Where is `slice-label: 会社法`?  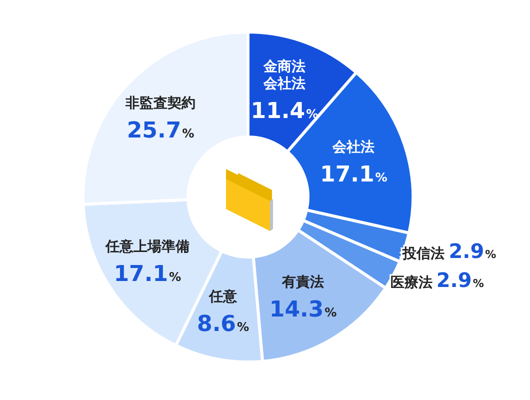
slice-label: 会社法 is located at coordinates (353, 147).